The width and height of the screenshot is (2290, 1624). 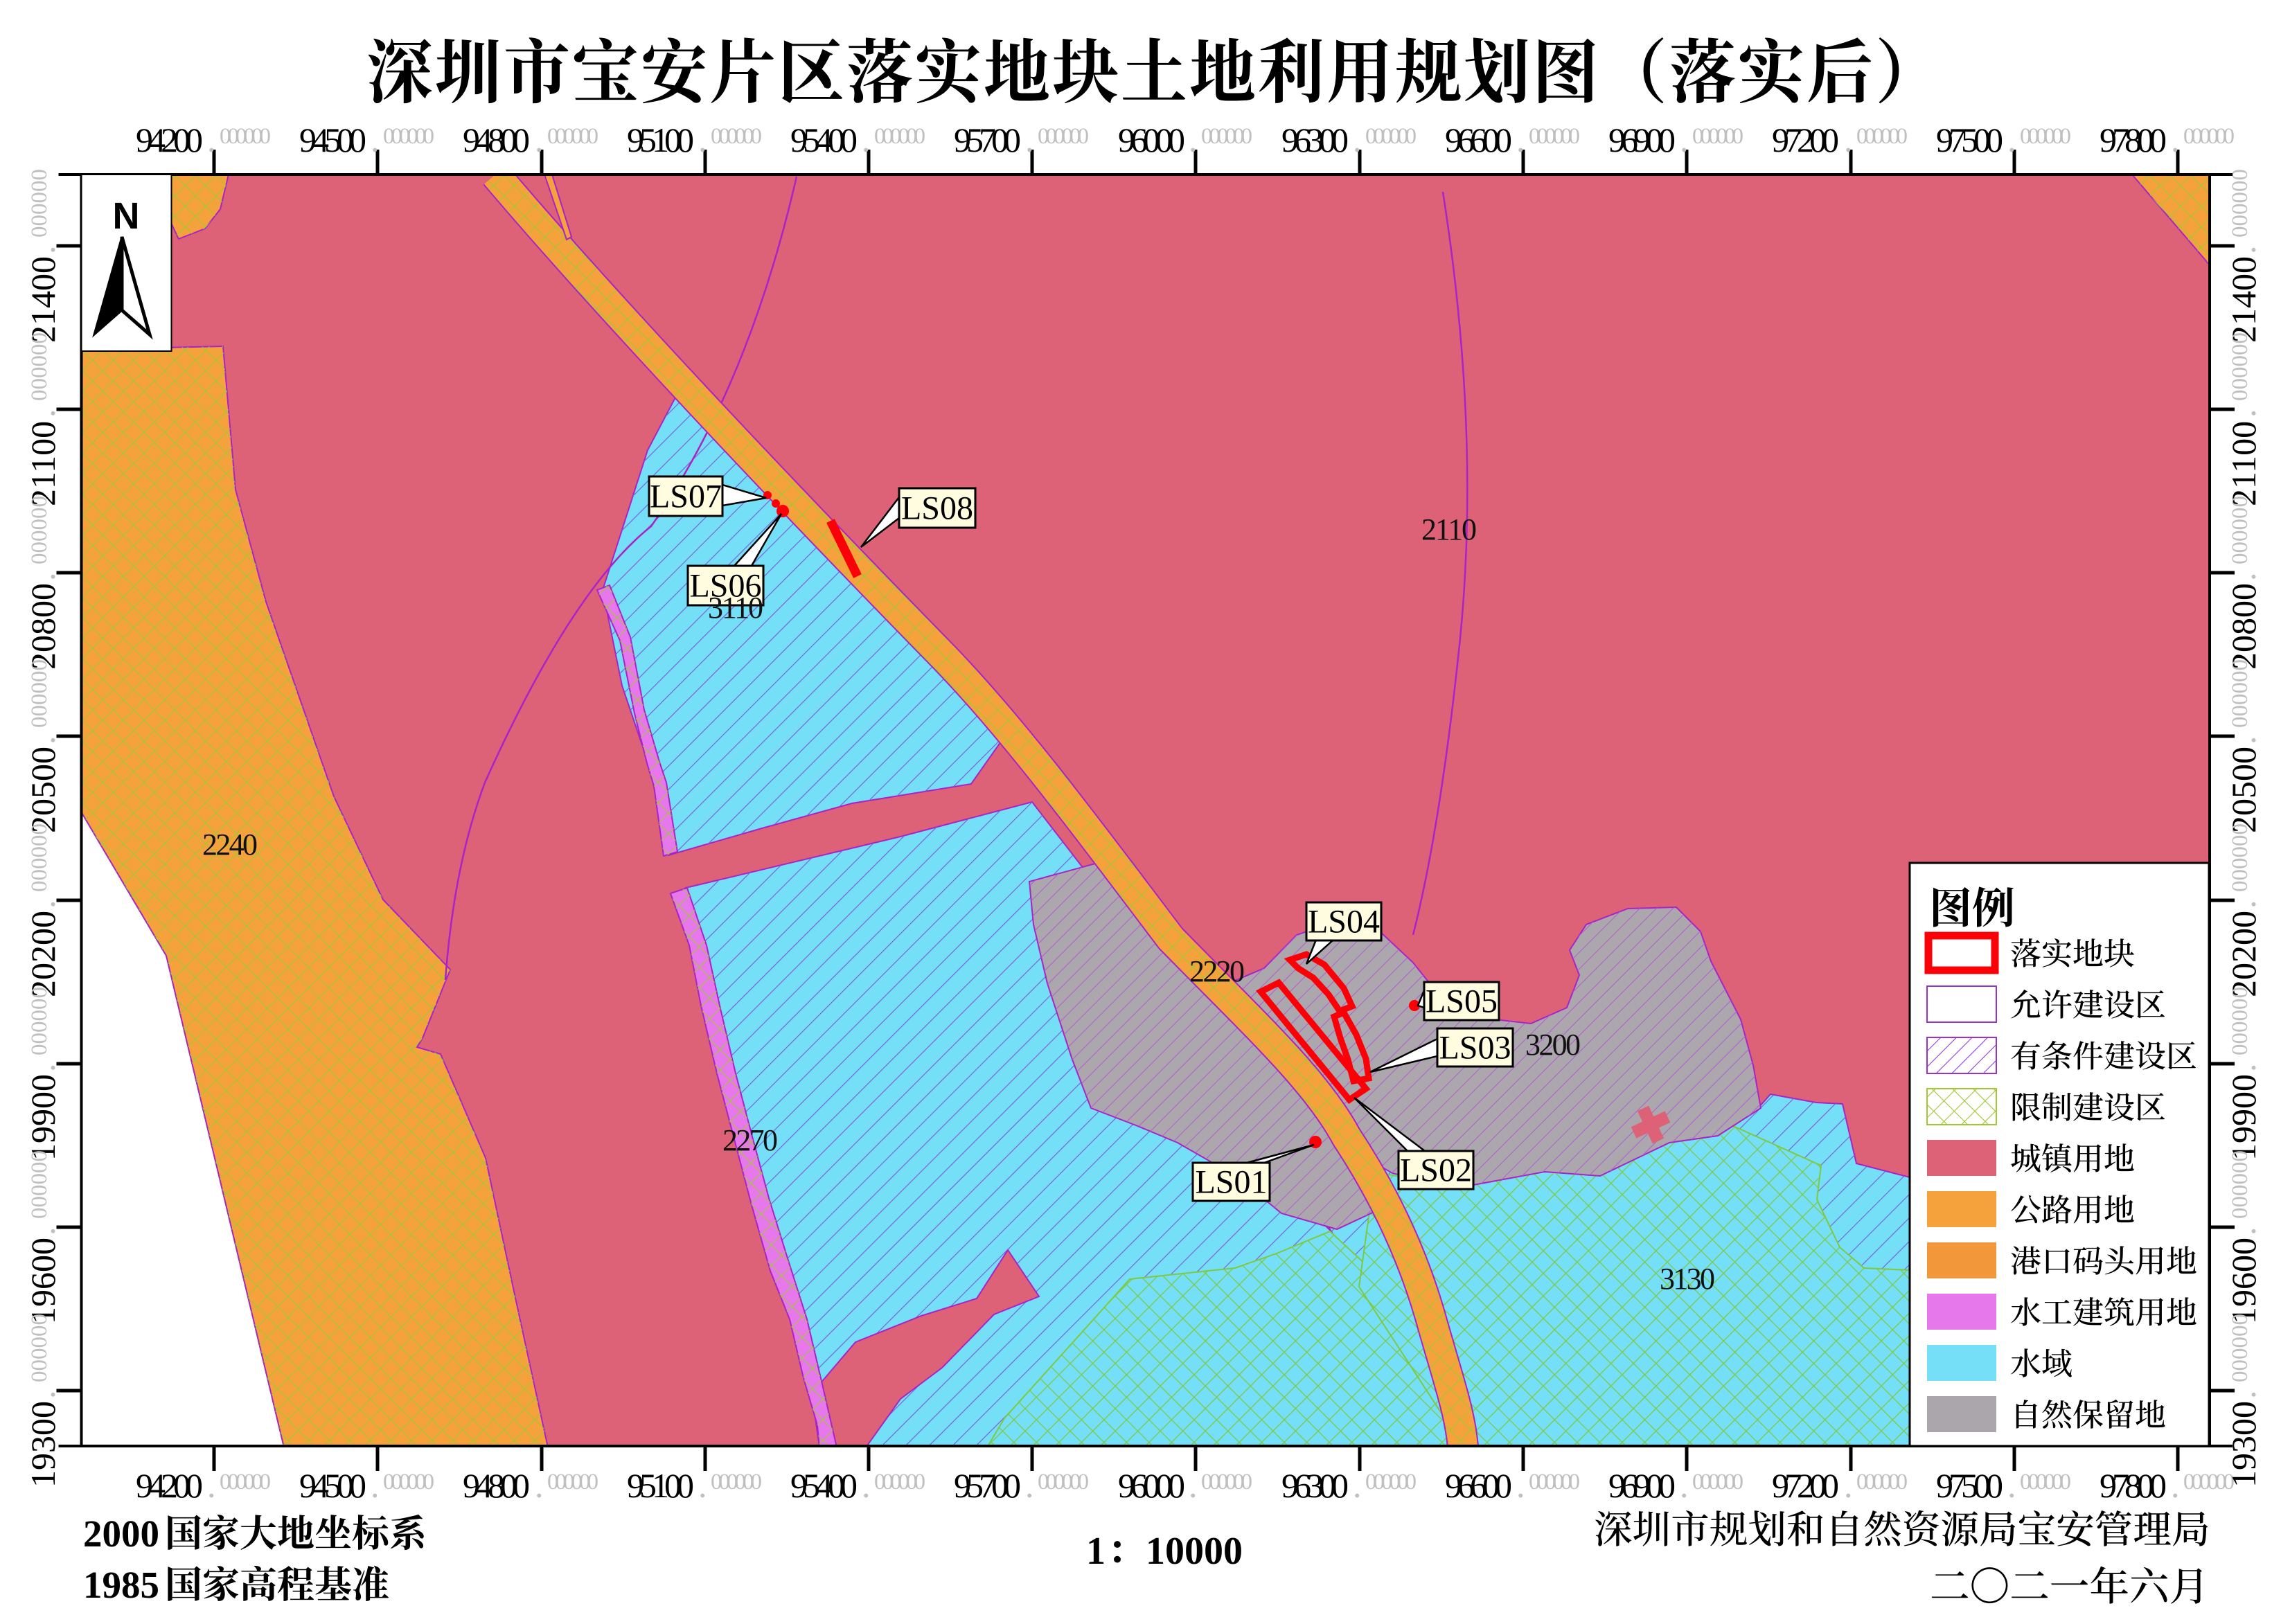 I want to click on svg-text: 21400, so click(x=2243, y=299).